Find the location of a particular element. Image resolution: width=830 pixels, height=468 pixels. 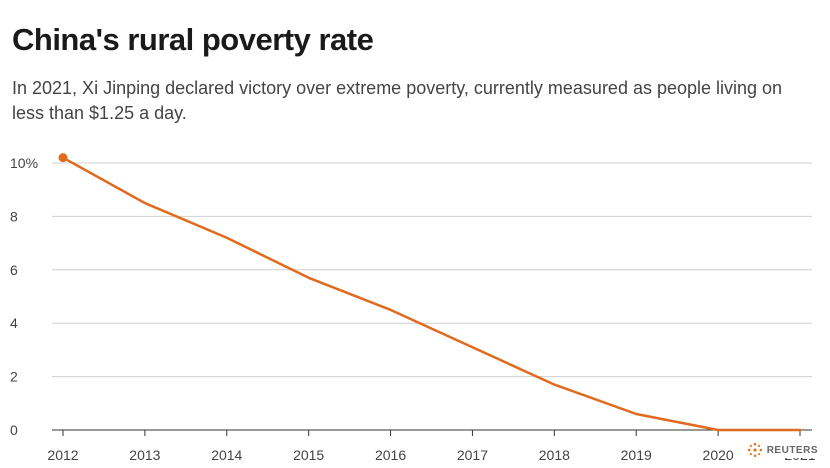

x-tick-label: 2014 is located at coordinates (226, 455).